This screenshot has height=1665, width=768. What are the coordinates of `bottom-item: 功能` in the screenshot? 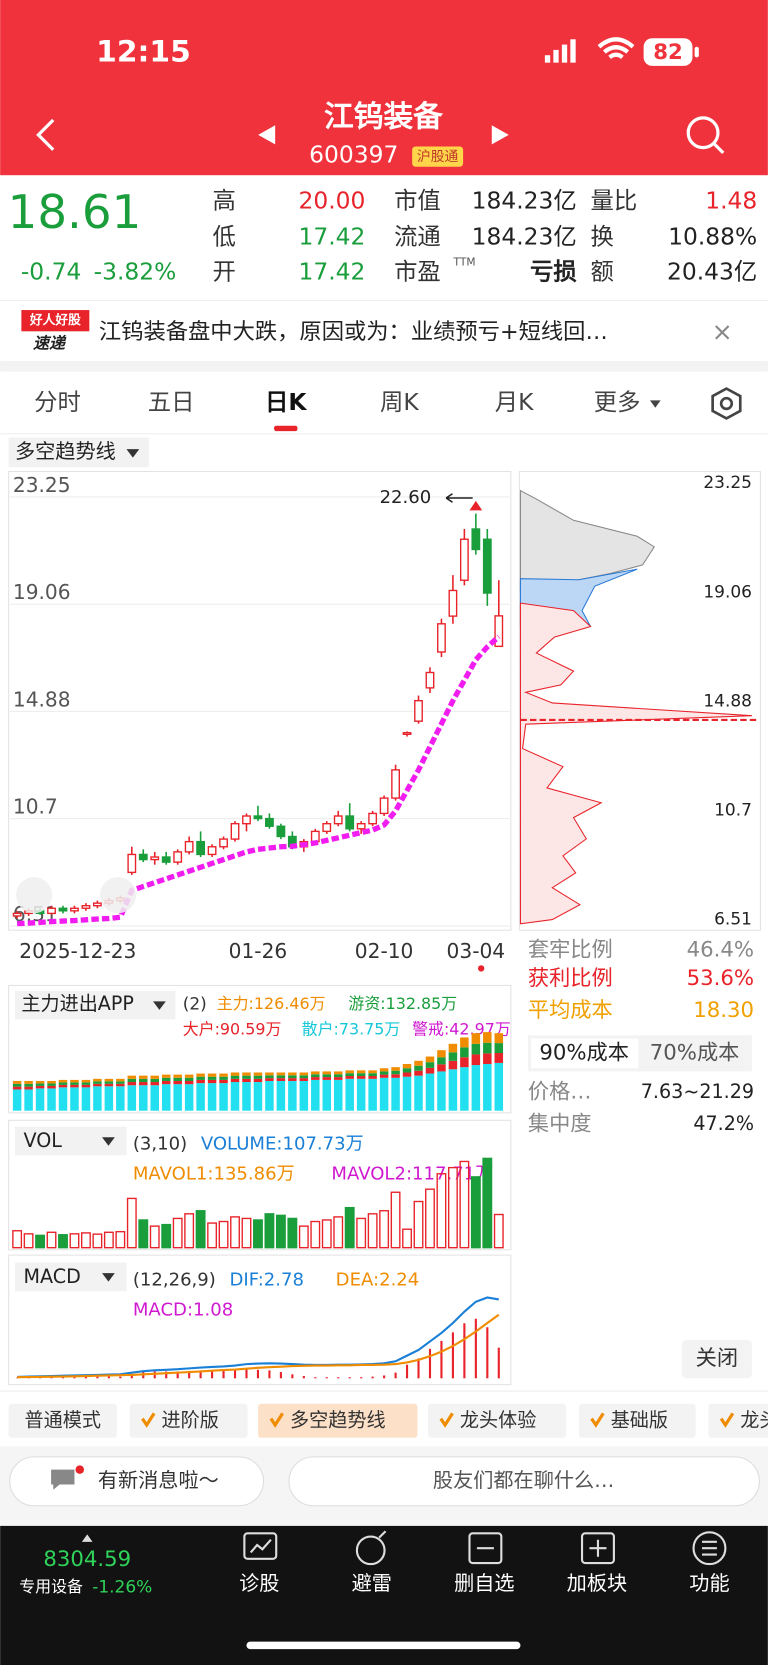 It's located at (709, 1583).